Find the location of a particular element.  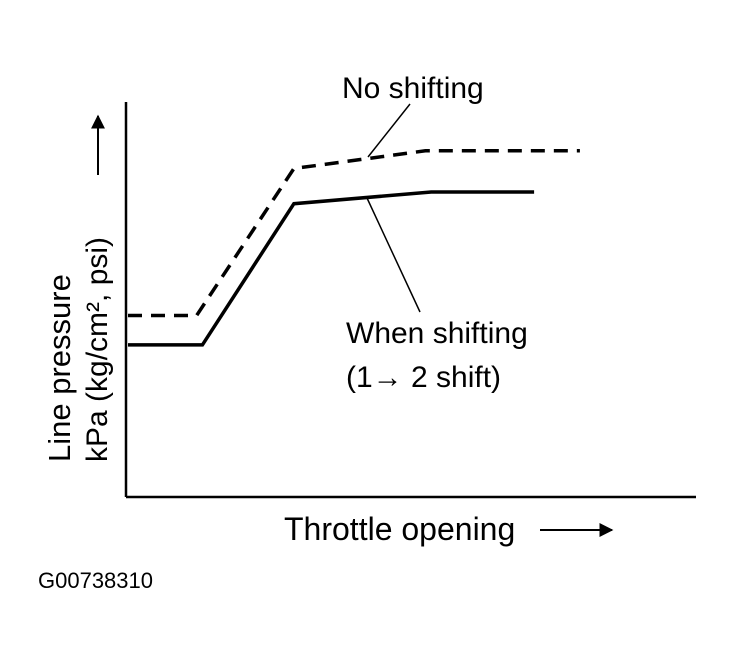

leader-line-no-shifting is located at coordinates (389, 130).